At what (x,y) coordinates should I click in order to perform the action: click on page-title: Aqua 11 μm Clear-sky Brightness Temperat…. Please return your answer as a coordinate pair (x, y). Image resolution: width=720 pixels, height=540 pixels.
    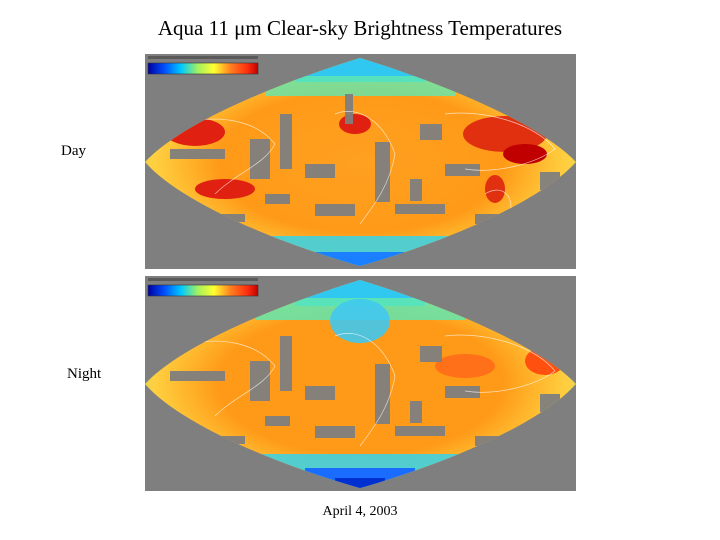
    Looking at the image, I should click on (360, 28).